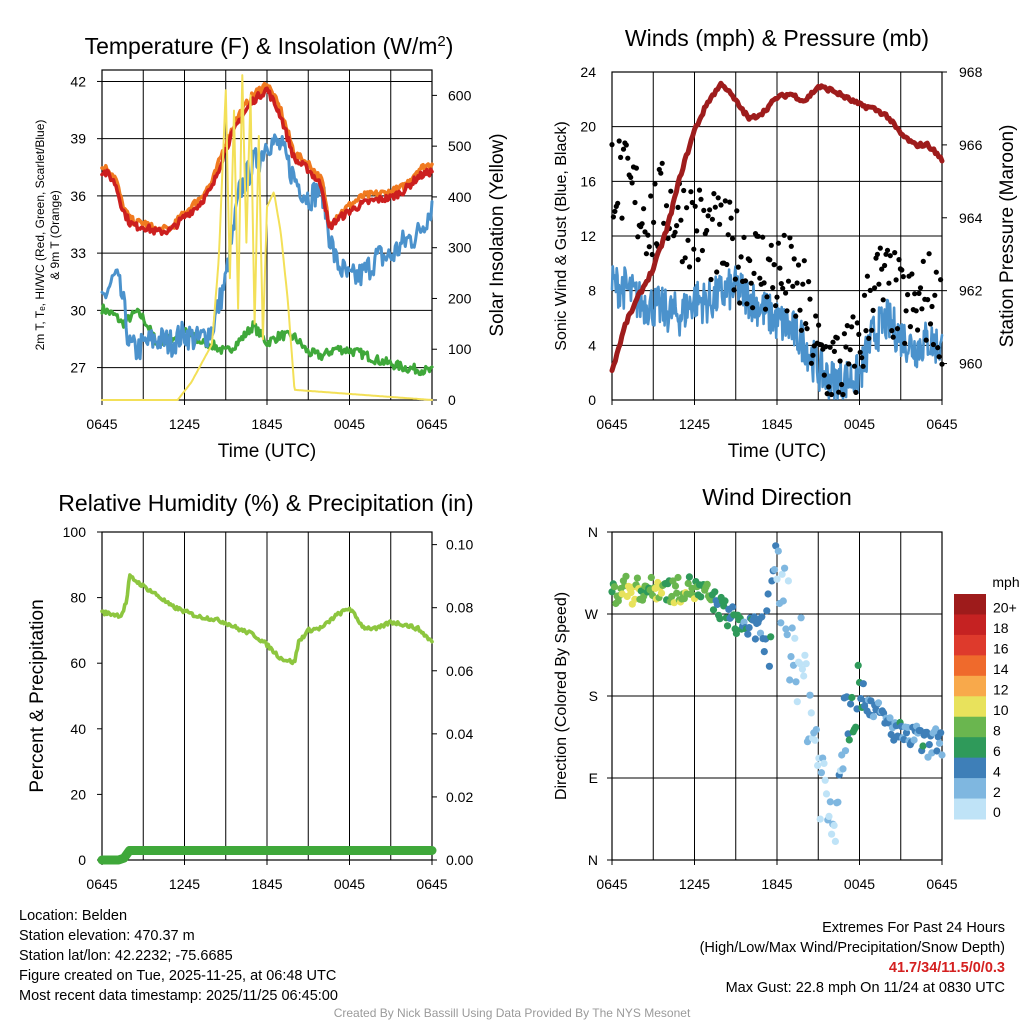 The width and height of the screenshot is (1024, 1024). What do you see at coordinates (459, 608) in the screenshot?
I see `rh-ytick-right-label: 0.08` at bounding box center [459, 608].